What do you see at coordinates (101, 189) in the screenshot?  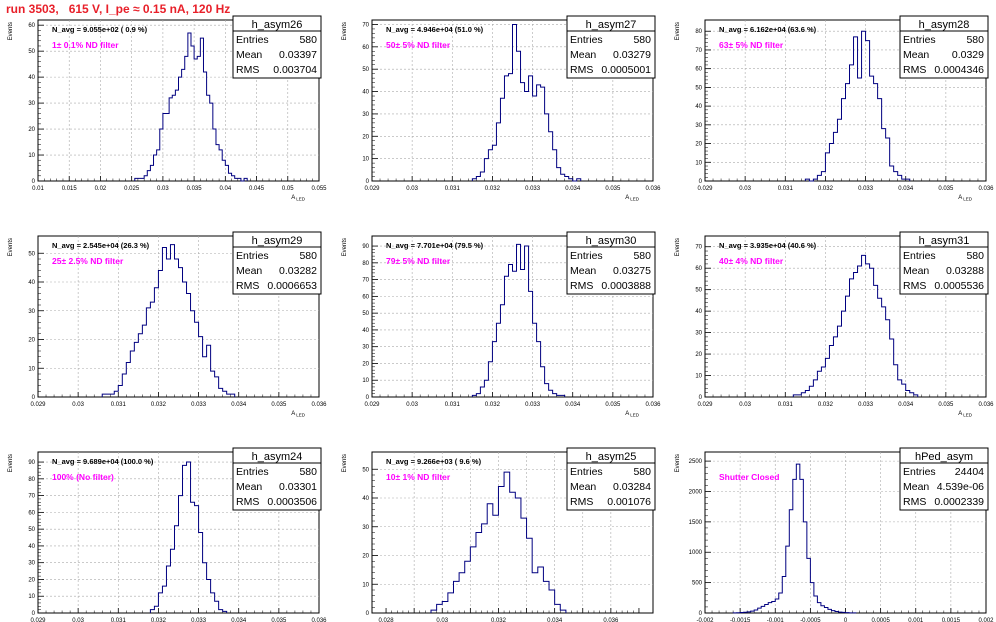 I see `x-tick-label: 0.02` at bounding box center [101, 189].